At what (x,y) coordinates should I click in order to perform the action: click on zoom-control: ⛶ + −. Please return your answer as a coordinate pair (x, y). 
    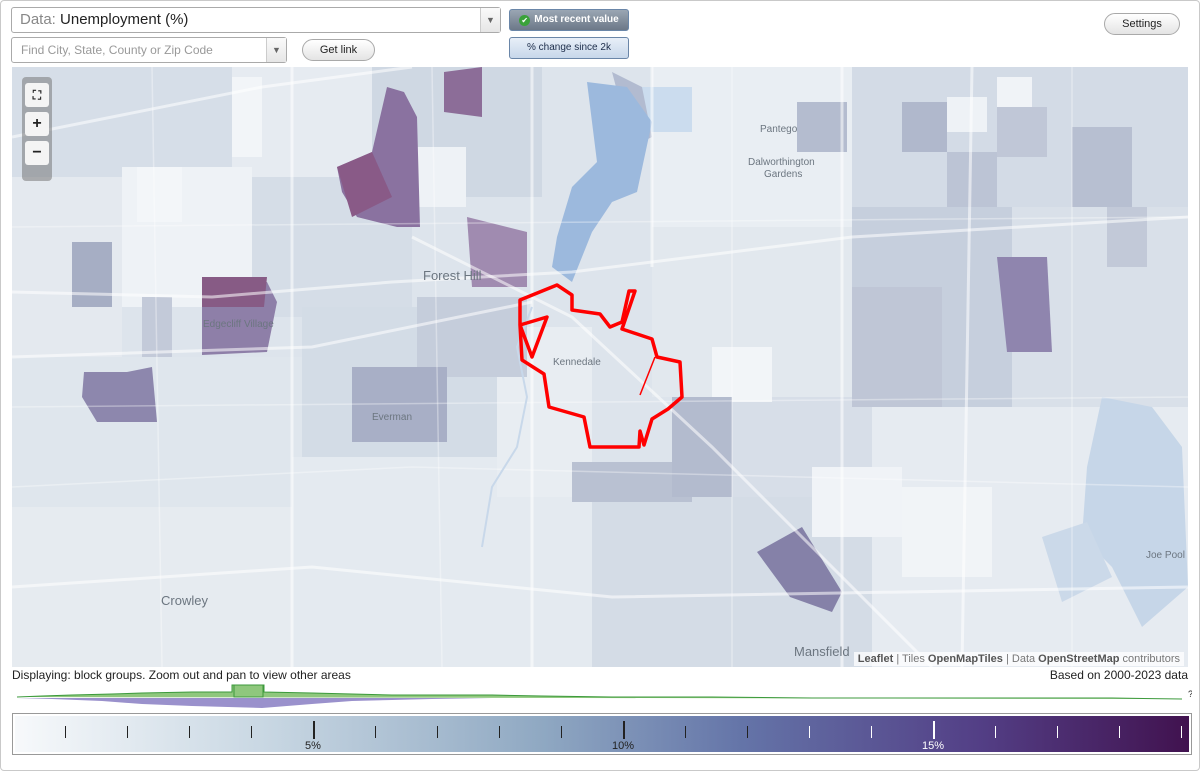
    Looking at the image, I should click on (37, 129).